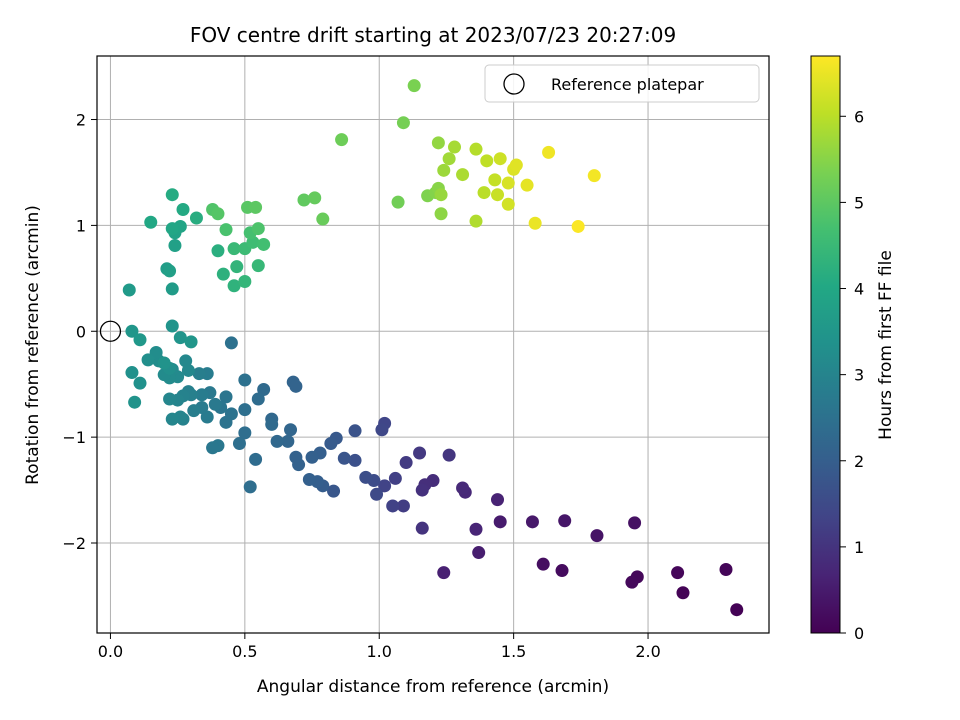 The height and width of the screenshot is (720, 960). What do you see at coordinates (852, 375) in the screenshot?
I see `colorbar-ticks: 0 1 2 3 4 5 6` at bounding box center [852, 375].